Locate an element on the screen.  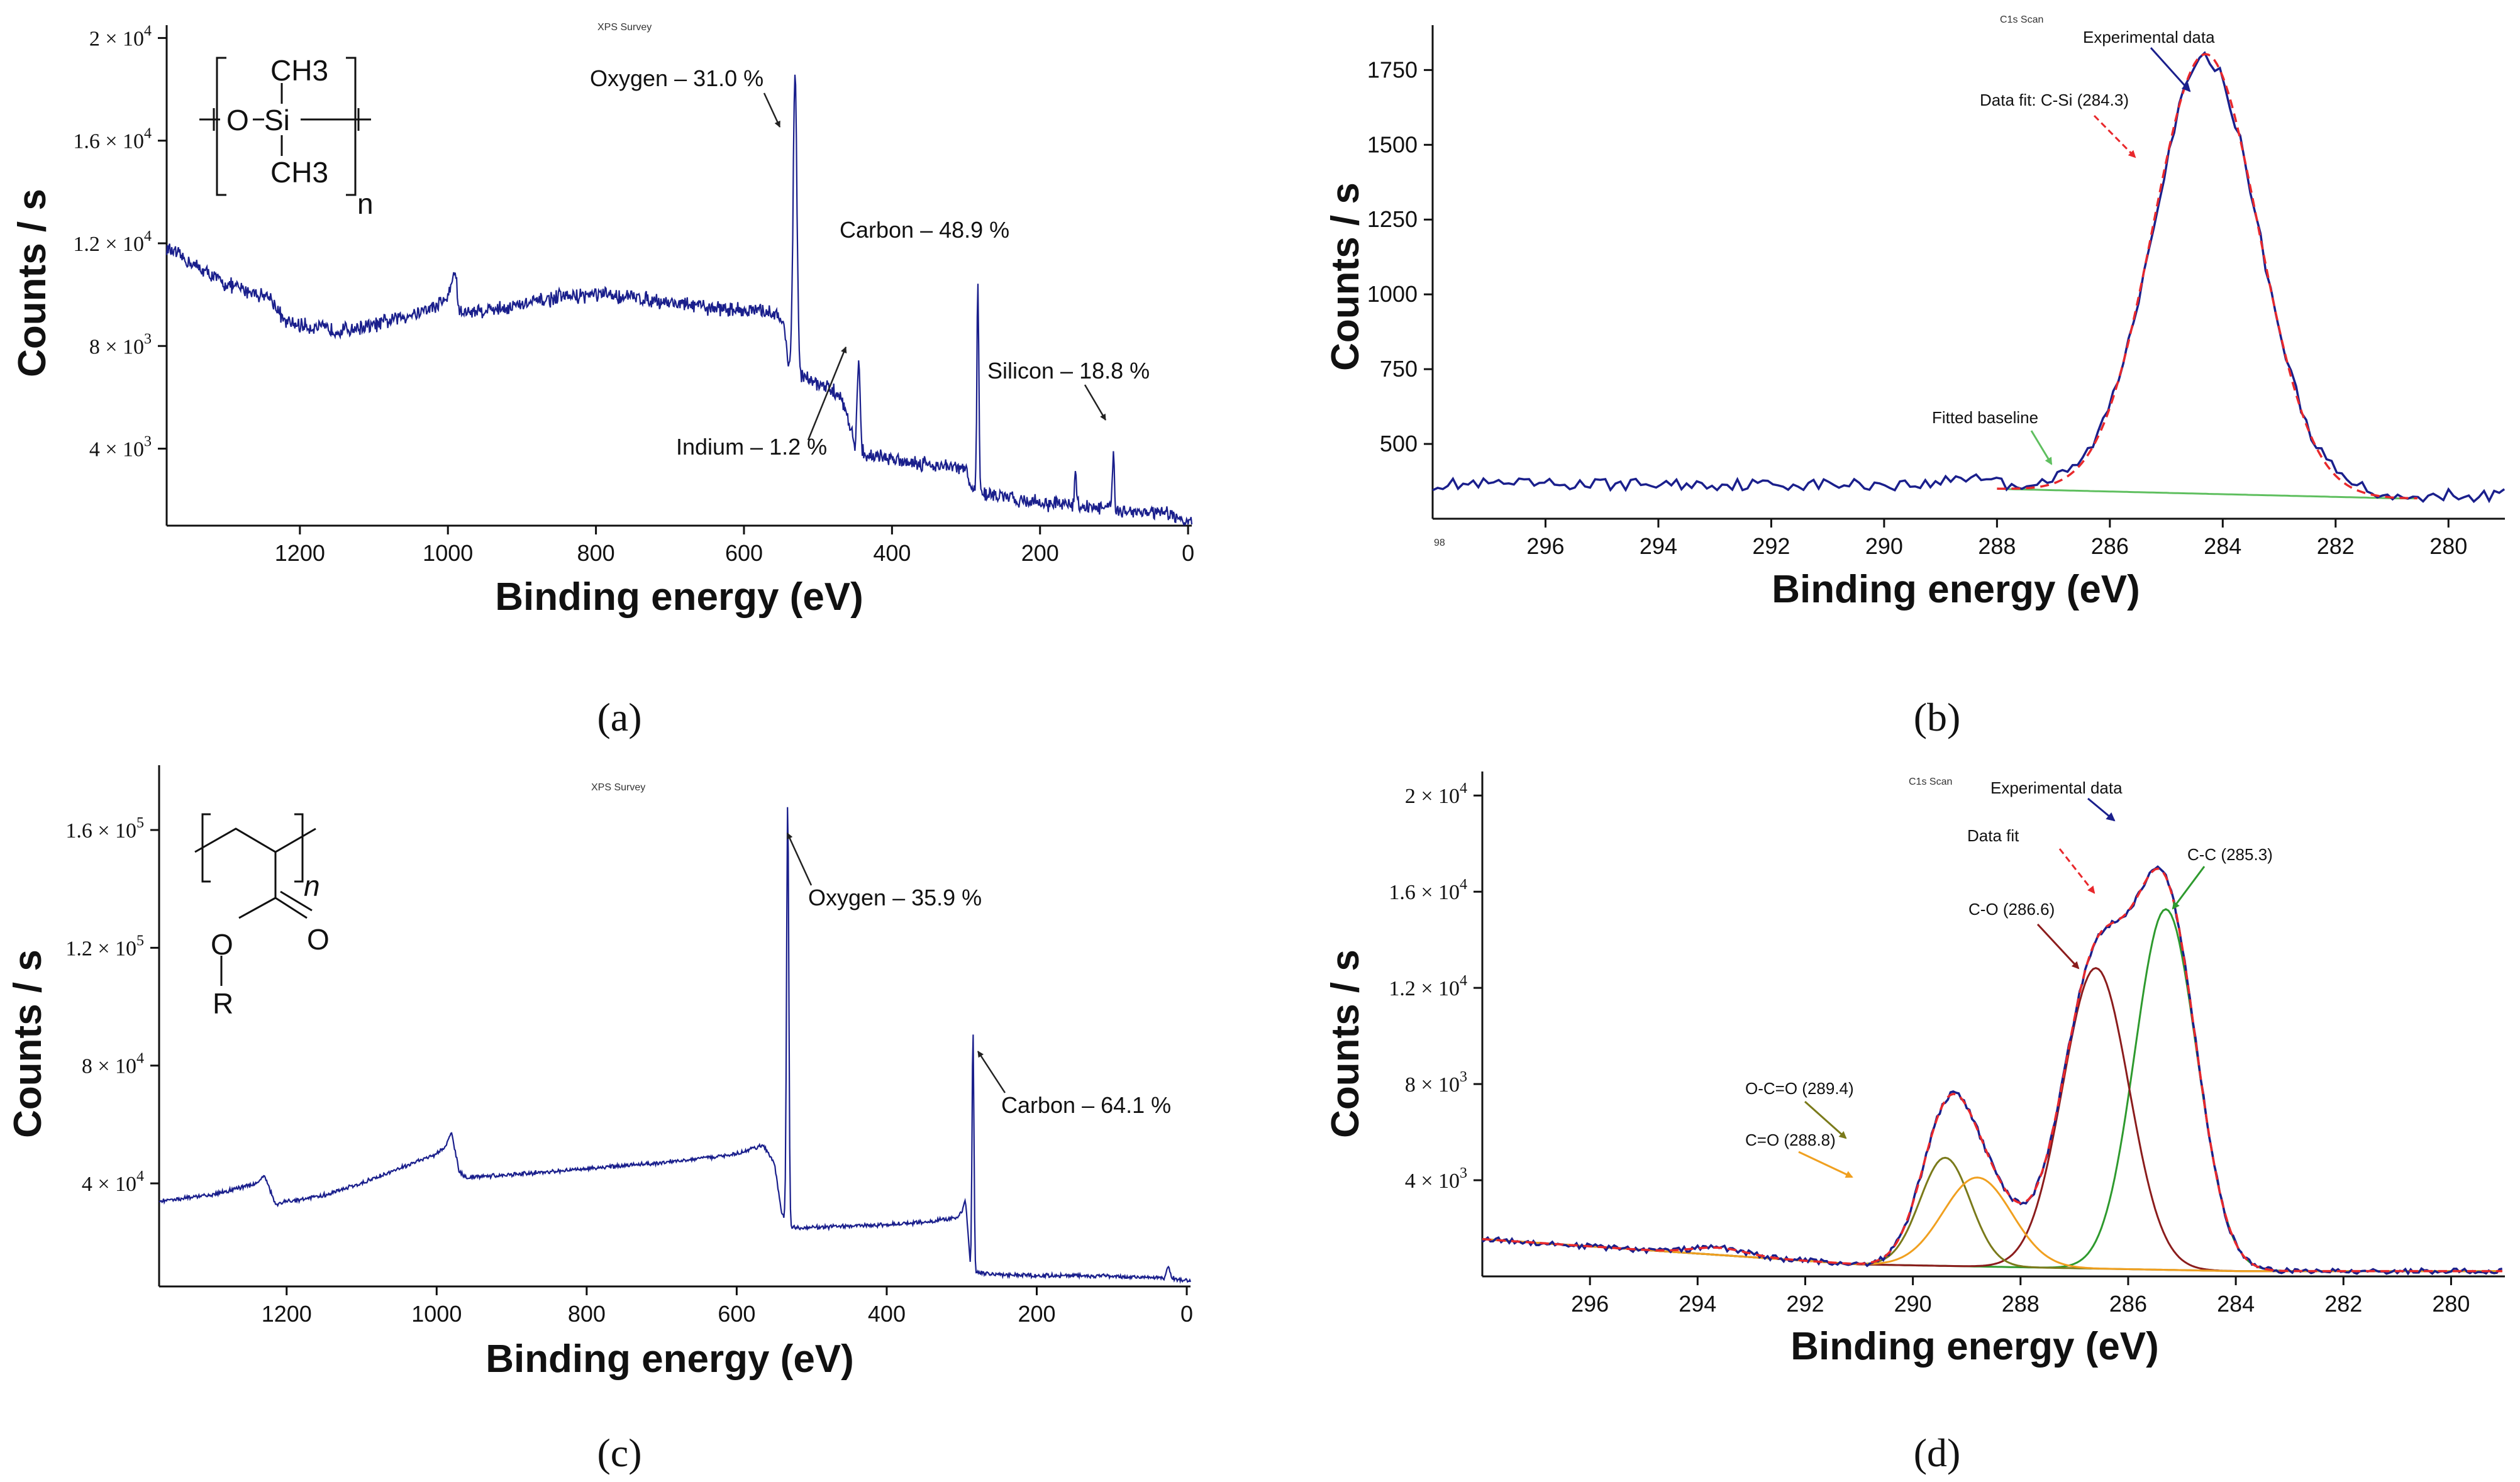
panel-d-title: C1s Scan is located at coordinates (1930, 782).